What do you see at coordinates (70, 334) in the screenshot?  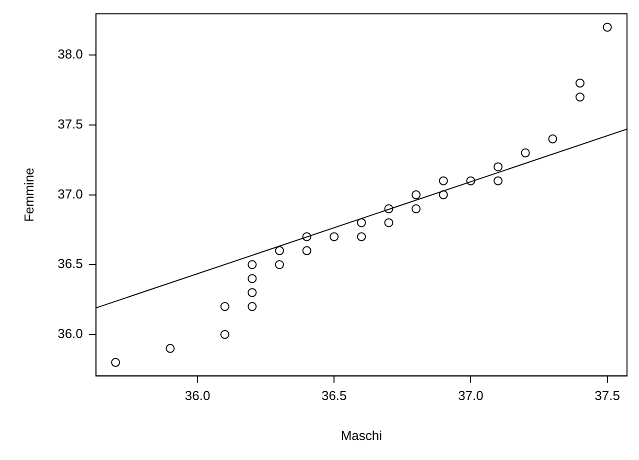 I see `y-tick-label: 36.0` at bounding box center [70, 334].